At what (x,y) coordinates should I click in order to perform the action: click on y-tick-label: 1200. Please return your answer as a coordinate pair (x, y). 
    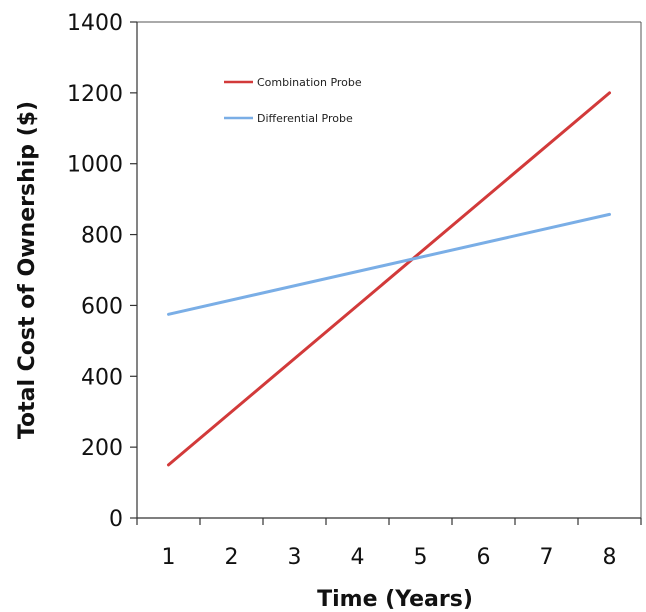
    Looking at the image, I should click on (95, 94).